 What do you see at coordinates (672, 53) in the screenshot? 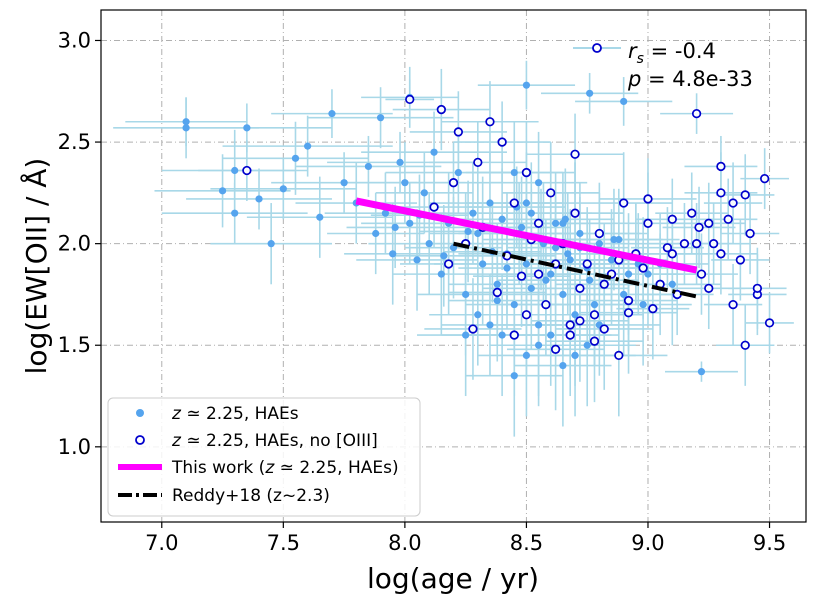
I see `rs-annotation: rs = -0.4` at bounding box center [672, 53].